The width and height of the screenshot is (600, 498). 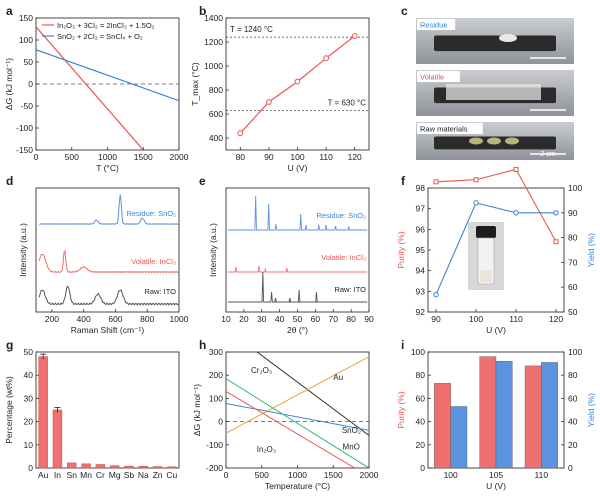 What do you see at coordinates (421, 209) in the screenshot?
I see `panel-f-ytick-label: 97` at bounding box center [421, 209].